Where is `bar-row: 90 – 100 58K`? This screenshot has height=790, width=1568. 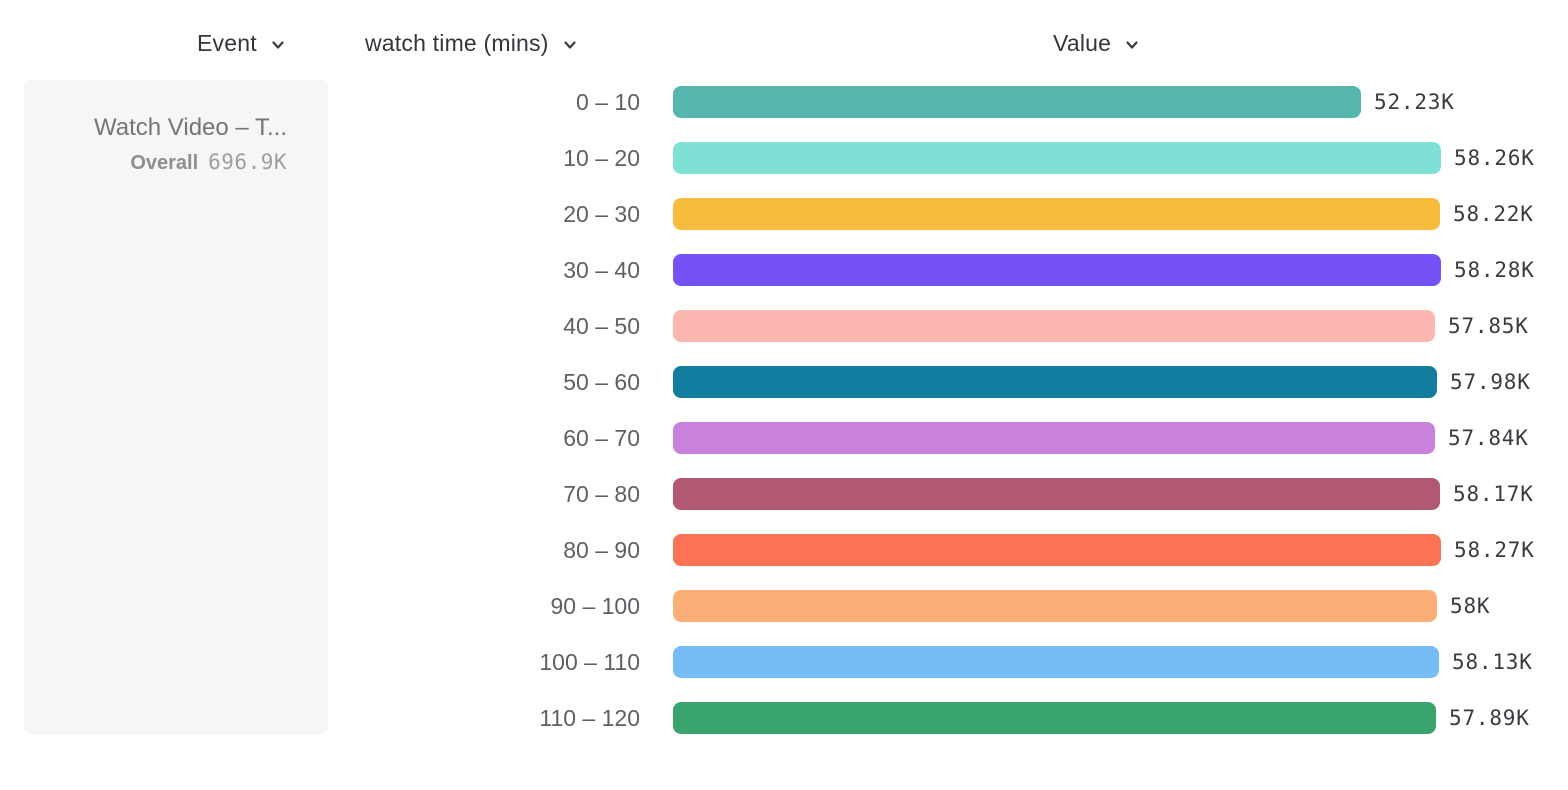 bar-row: 90 – 100 58K is located at coordinates (784, 606).